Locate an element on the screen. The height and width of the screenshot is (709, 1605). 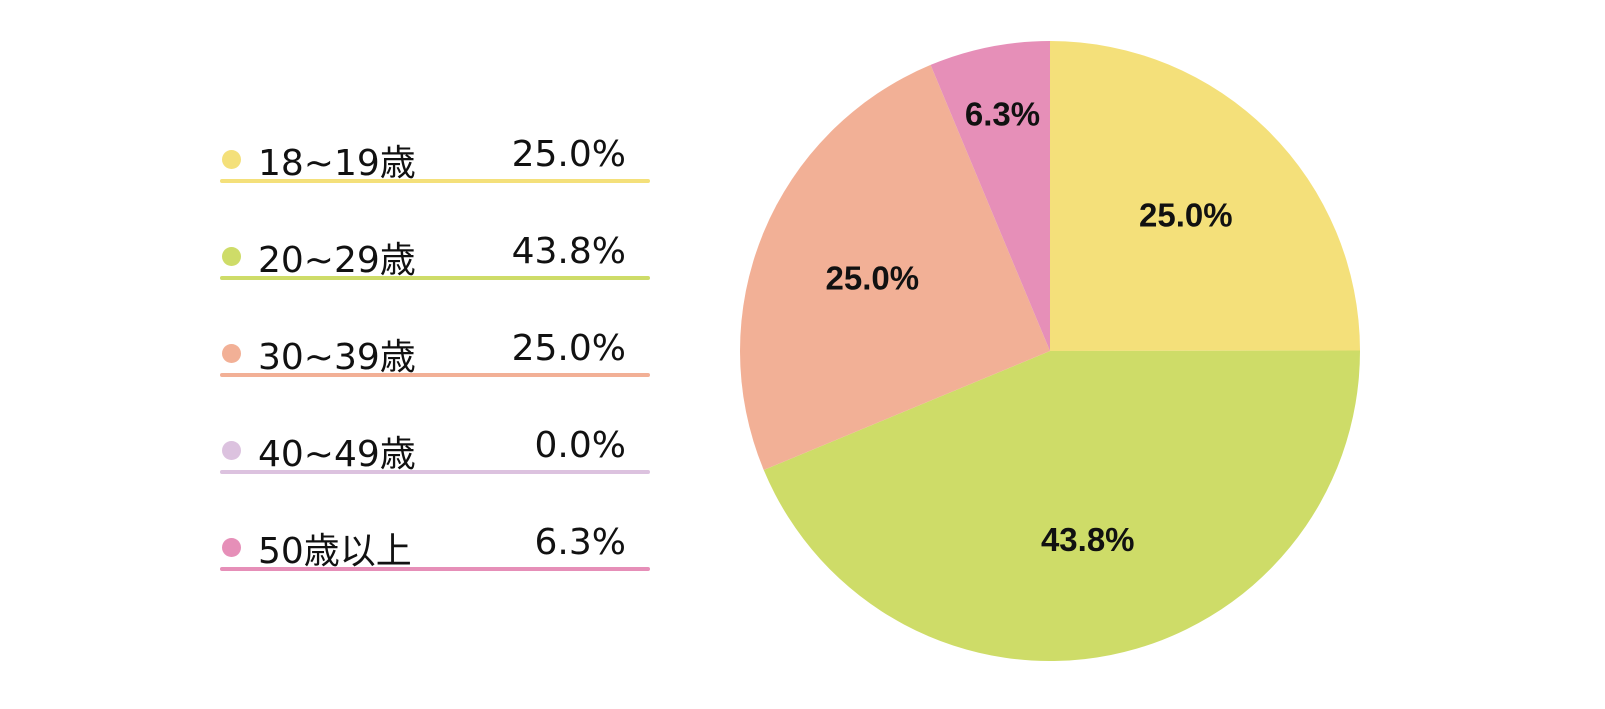
legend-label: 50歳以上 is located at coordinates (335, 551).